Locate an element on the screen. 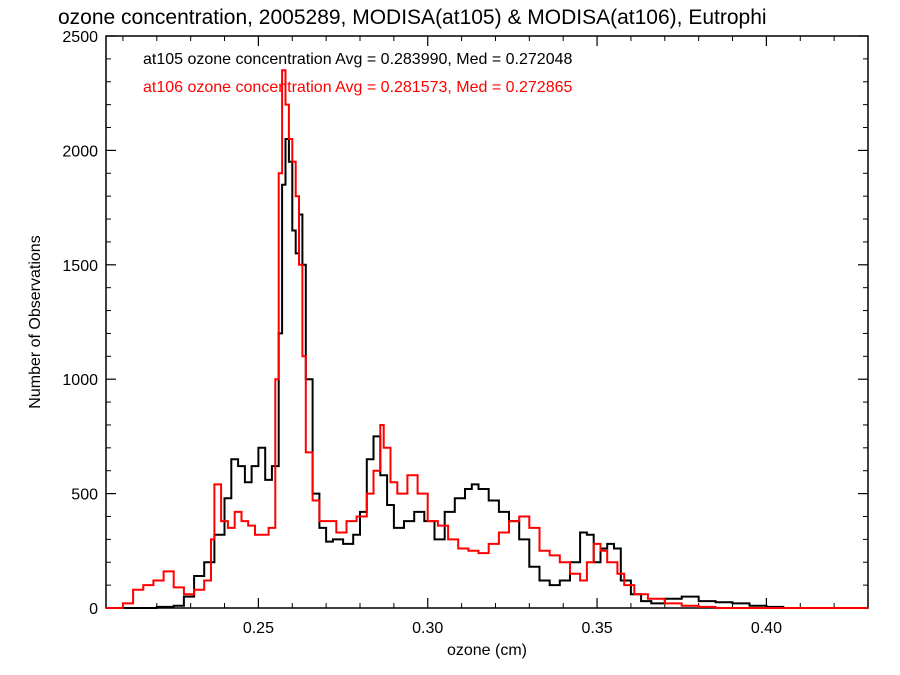 The width and height of the screenshot is (900, 675). y-tick-label: 500 is located at coordinates (84, 495).